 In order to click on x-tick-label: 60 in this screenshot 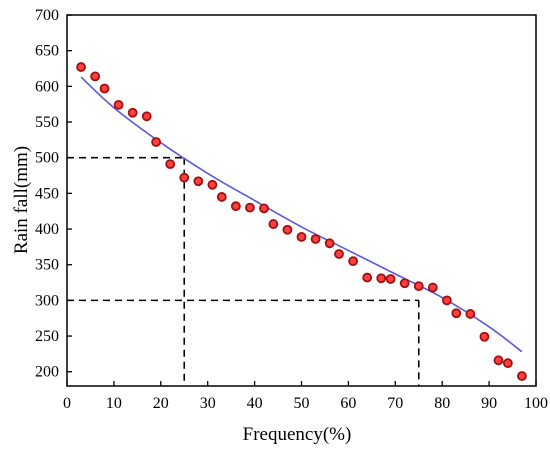, I will do `click(348, 403)`.